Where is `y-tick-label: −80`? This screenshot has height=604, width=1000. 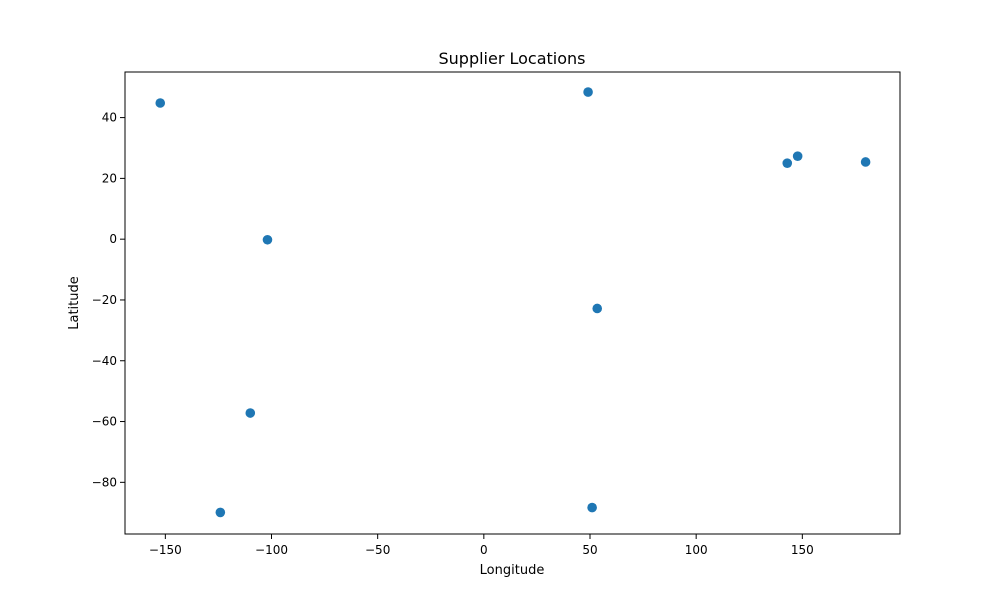 y-tick-label: −80 is located at coordinates (104, 482).